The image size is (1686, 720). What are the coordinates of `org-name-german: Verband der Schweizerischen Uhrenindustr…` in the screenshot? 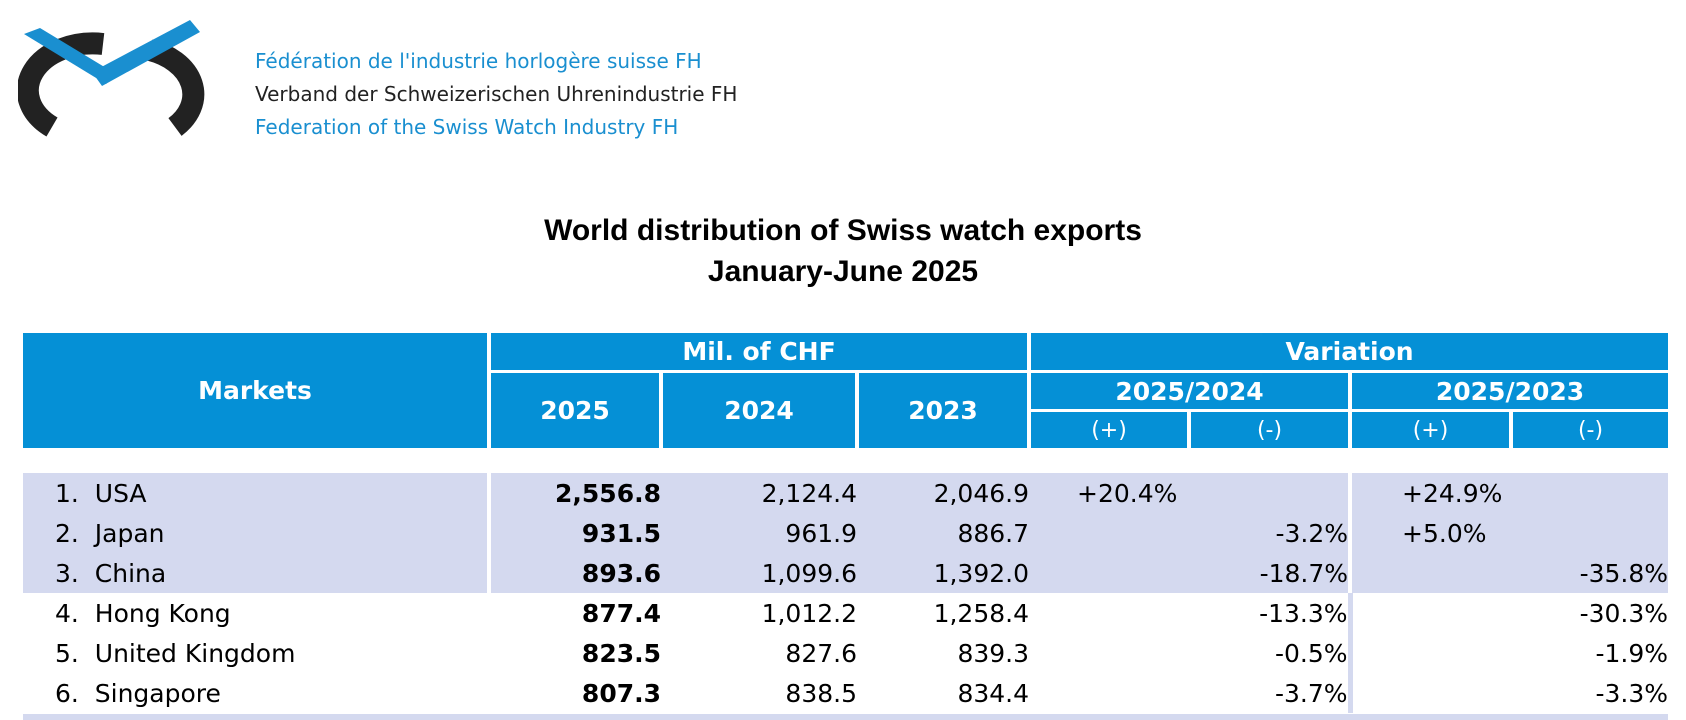 It's located at (496, 94).